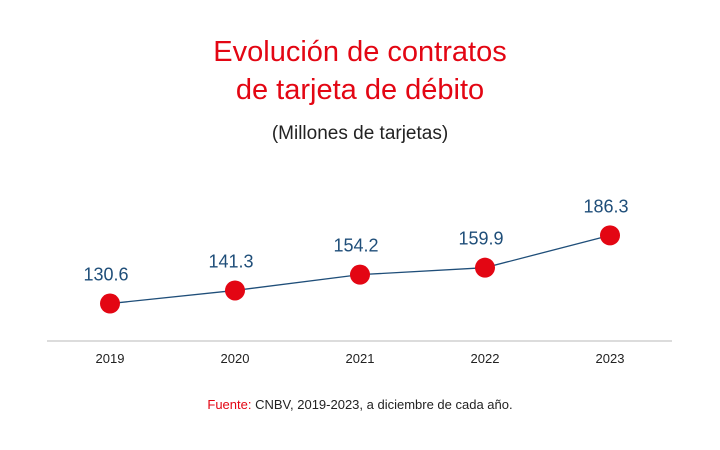 The width and height of the screenshot is (720, 450). I want to click on chart-title-line-1: Evolución de contratos, so click(360, 52).